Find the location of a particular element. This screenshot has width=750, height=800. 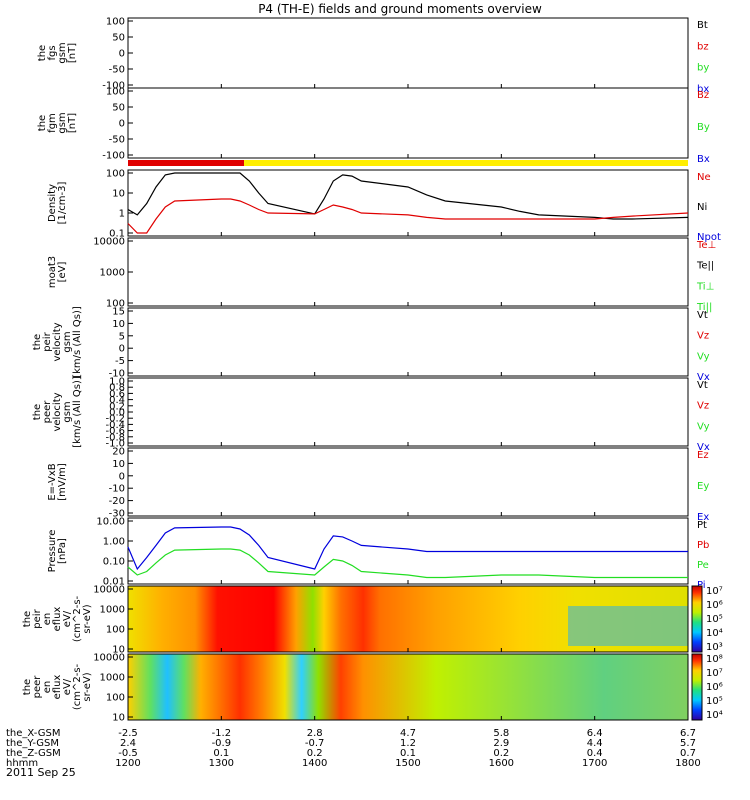

legend-entry: Ne is located at coordinates (704, 177).